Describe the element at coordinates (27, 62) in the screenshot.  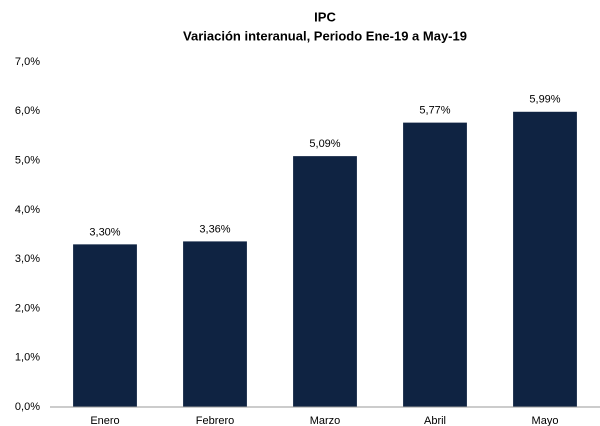
I see `y-tick-label: 7,0%` at that location.